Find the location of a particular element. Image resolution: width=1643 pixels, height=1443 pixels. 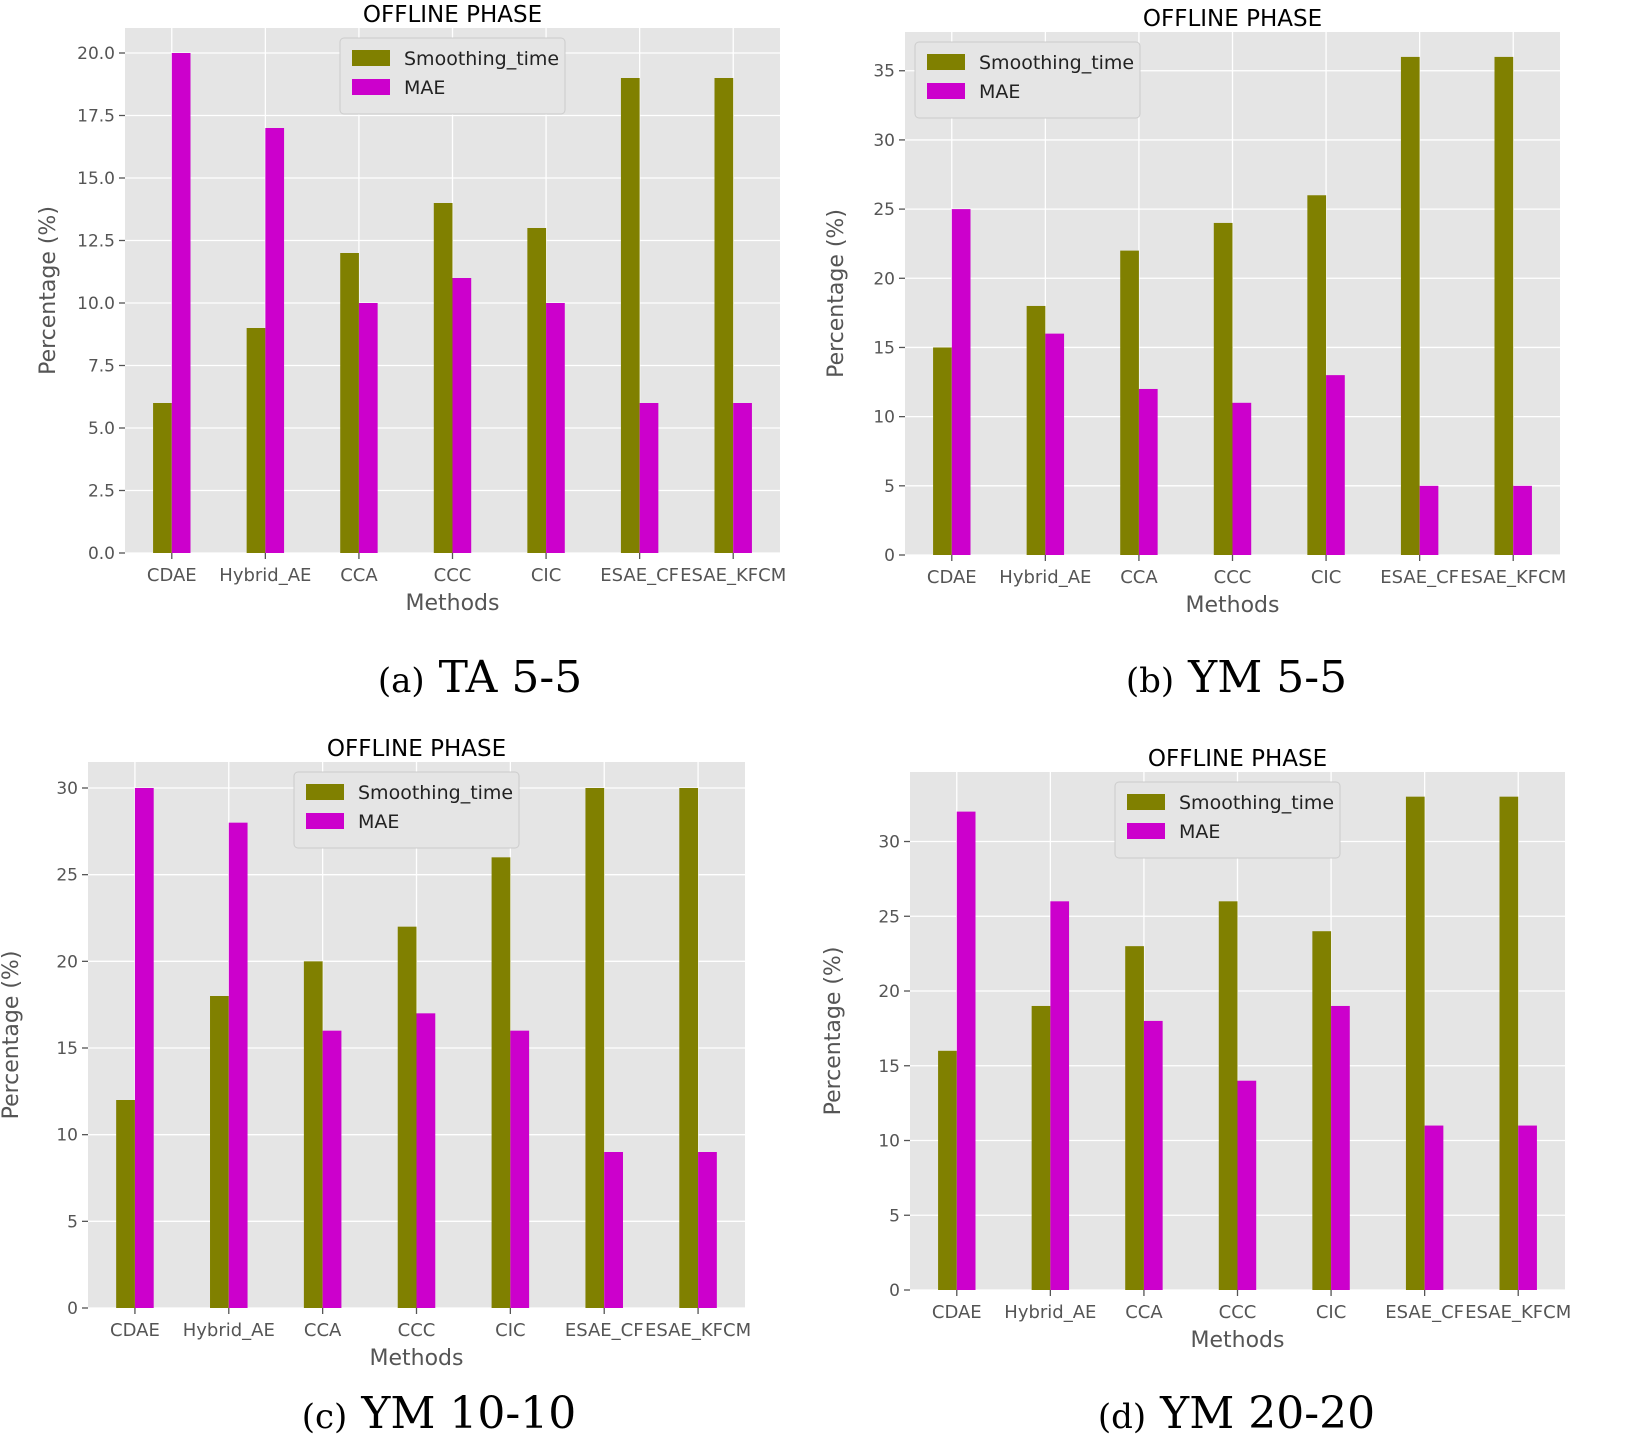

ytick-label: 17.5 is located at coordinates (96, 117).